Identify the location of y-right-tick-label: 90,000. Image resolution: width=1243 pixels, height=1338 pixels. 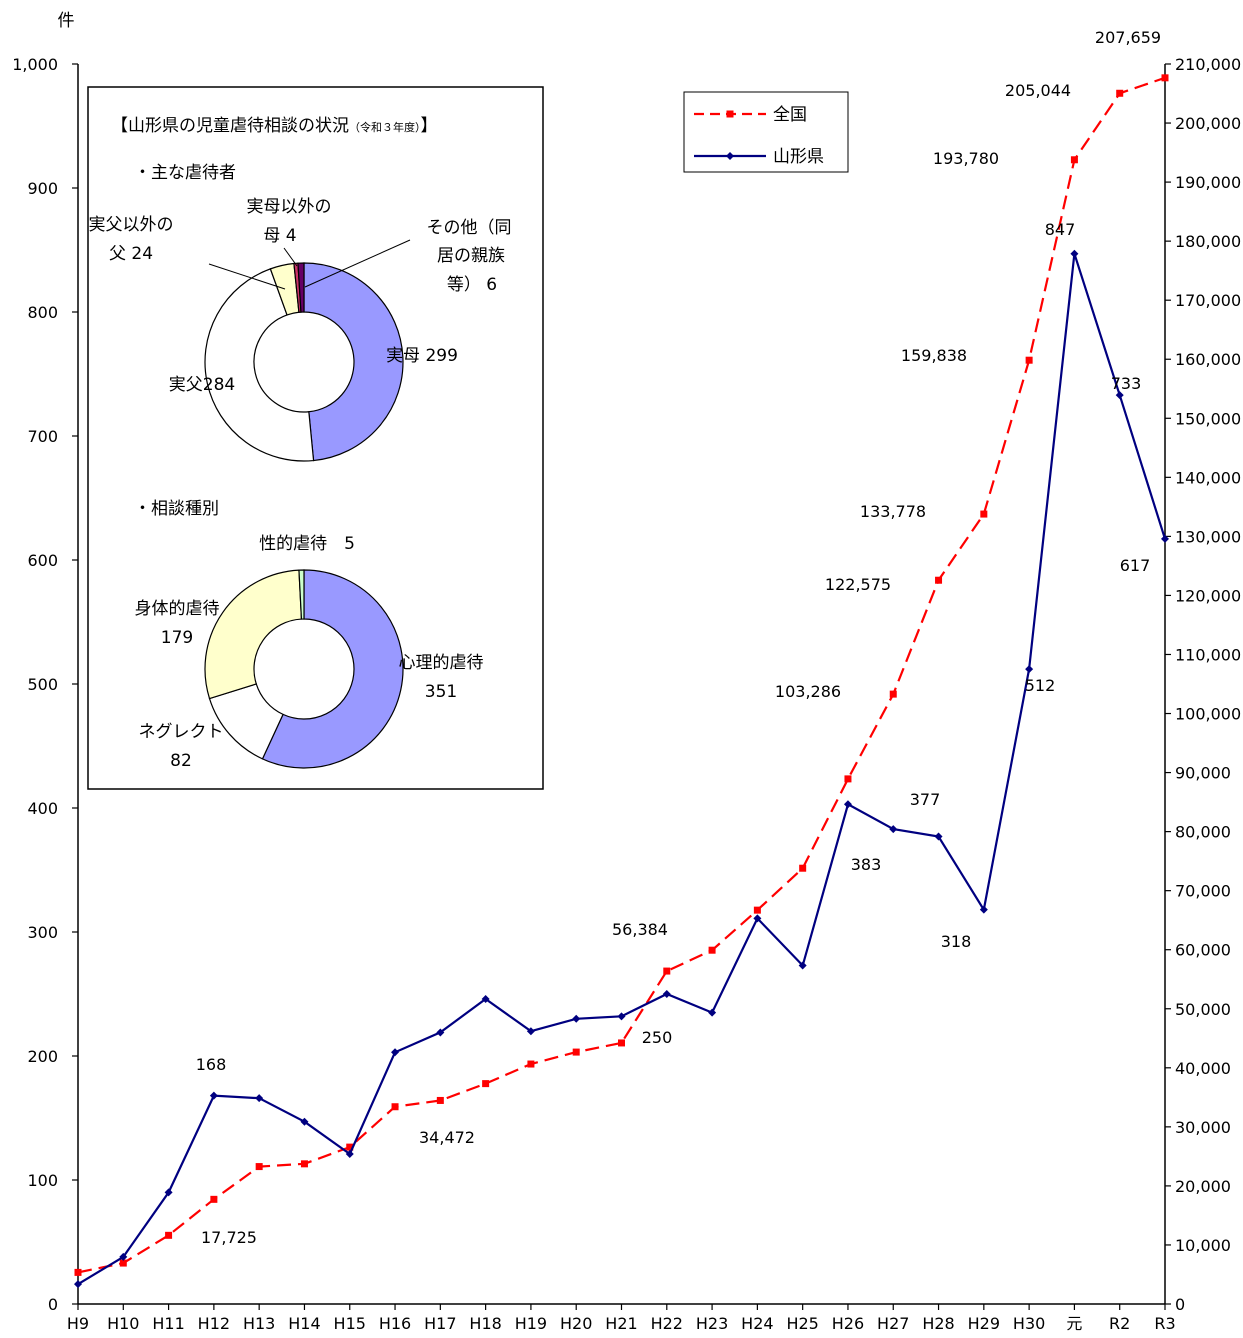
(1203, 773).